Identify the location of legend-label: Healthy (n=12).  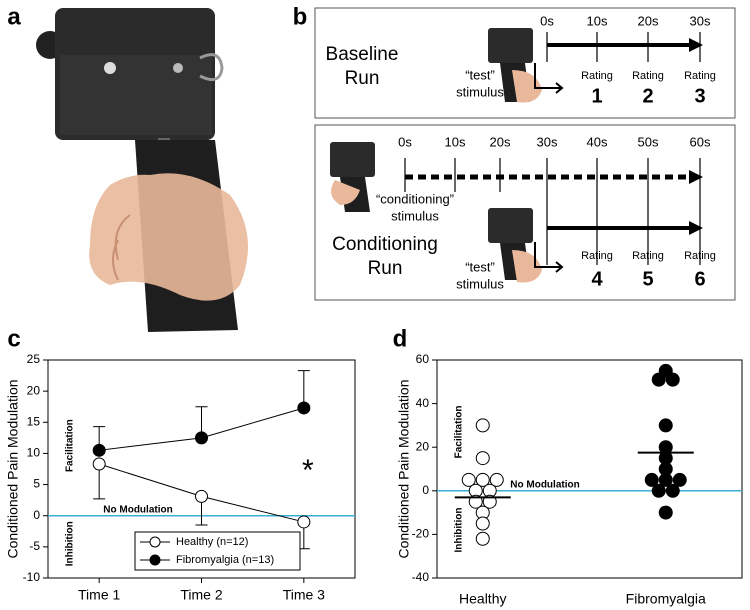
(212, 542).